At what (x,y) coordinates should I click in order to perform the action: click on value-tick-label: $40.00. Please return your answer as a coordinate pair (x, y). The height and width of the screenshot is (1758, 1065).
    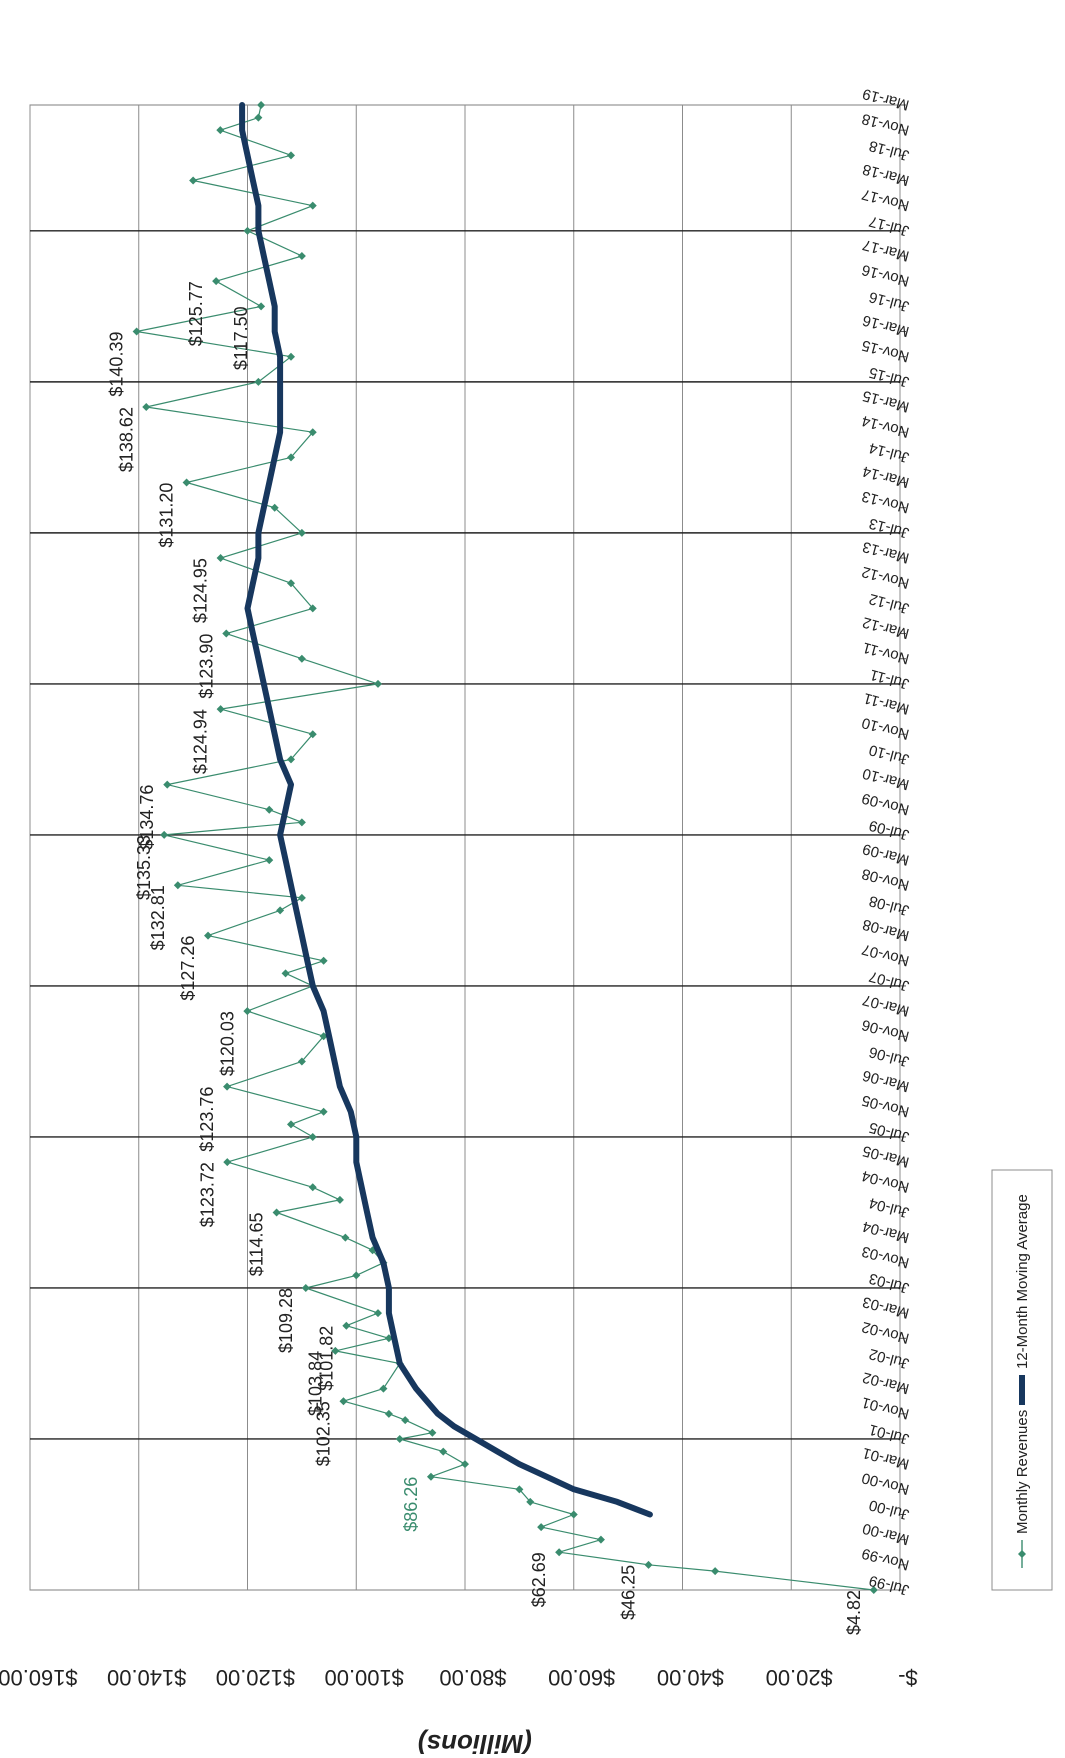
    Looking at the image, I should click on (690, 1677).